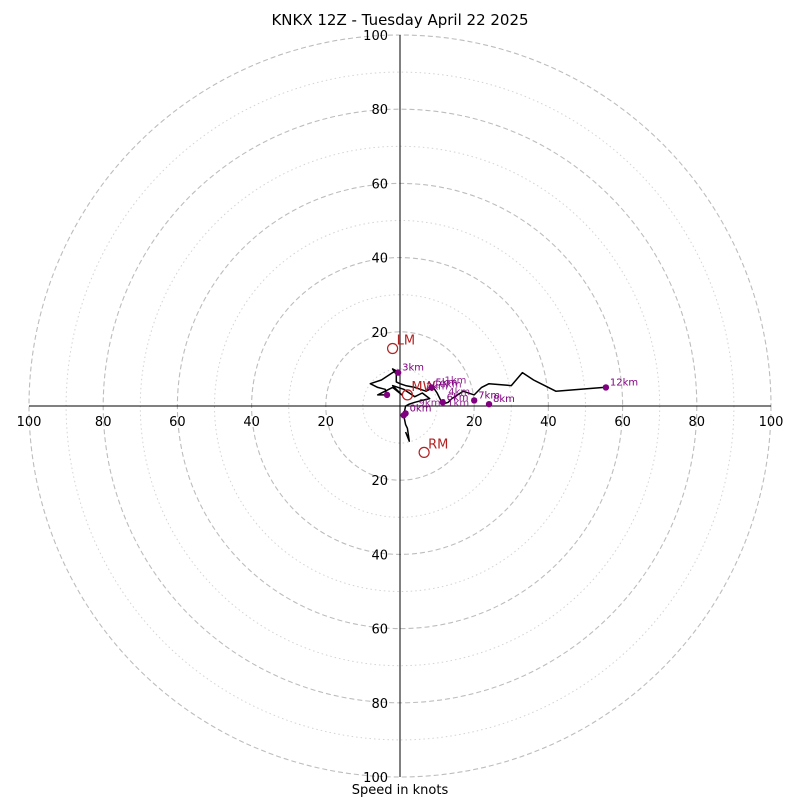 The width and height of the screenshot is (800, 800). Describe the element at coordinates (437, 386) in the screenshot. I see `height-label-2km: 2km` at that location.